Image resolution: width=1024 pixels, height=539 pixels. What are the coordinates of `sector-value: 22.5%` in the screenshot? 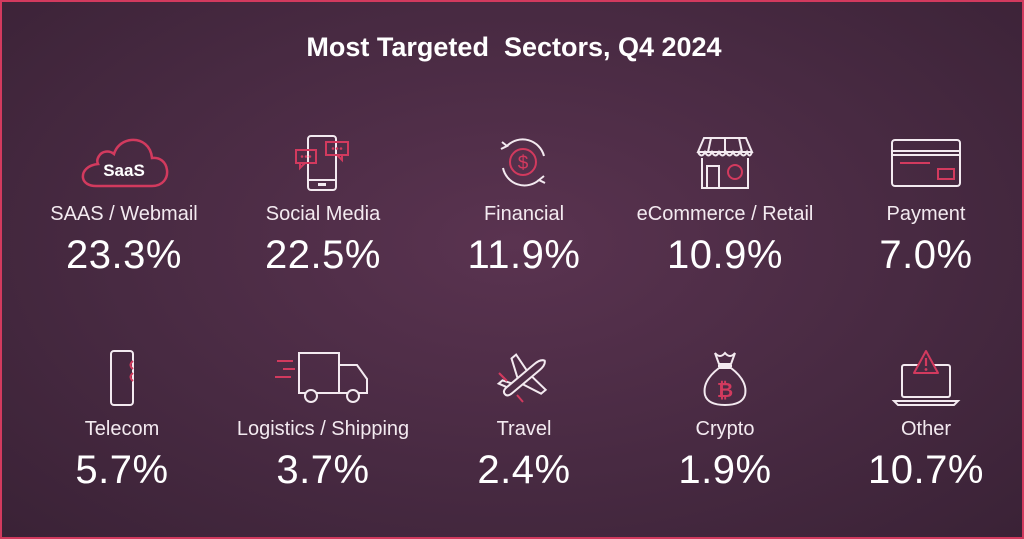 It's located at (323, 255).